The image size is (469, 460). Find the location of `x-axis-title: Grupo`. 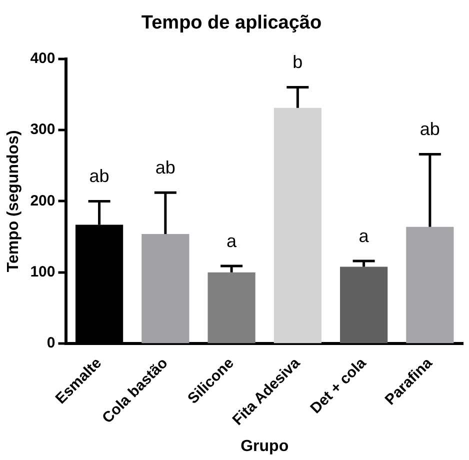

x-axis-title: Grupo is located at coordinates (264, 446).